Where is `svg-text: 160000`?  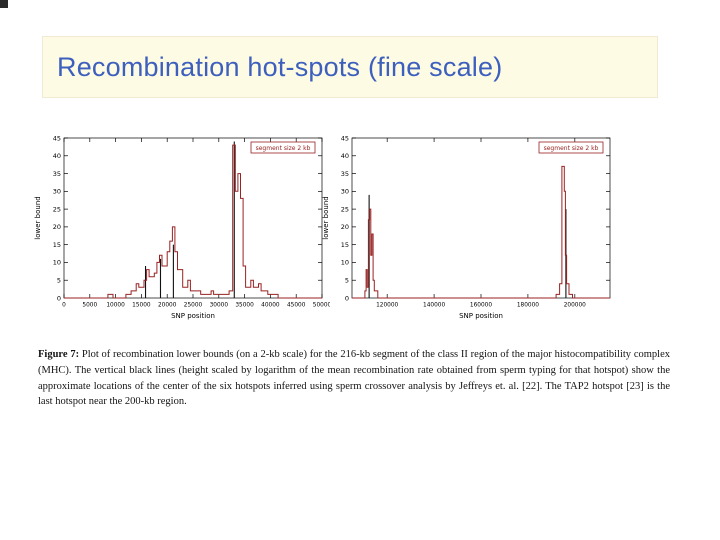
svg-text: 160000 is located at coordinates (481, 306).